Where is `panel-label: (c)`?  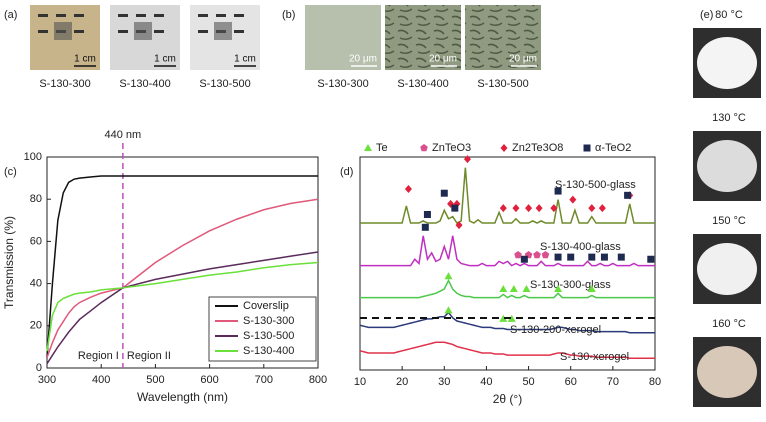
panel-label: (c) is located at coordinates (10, 172).